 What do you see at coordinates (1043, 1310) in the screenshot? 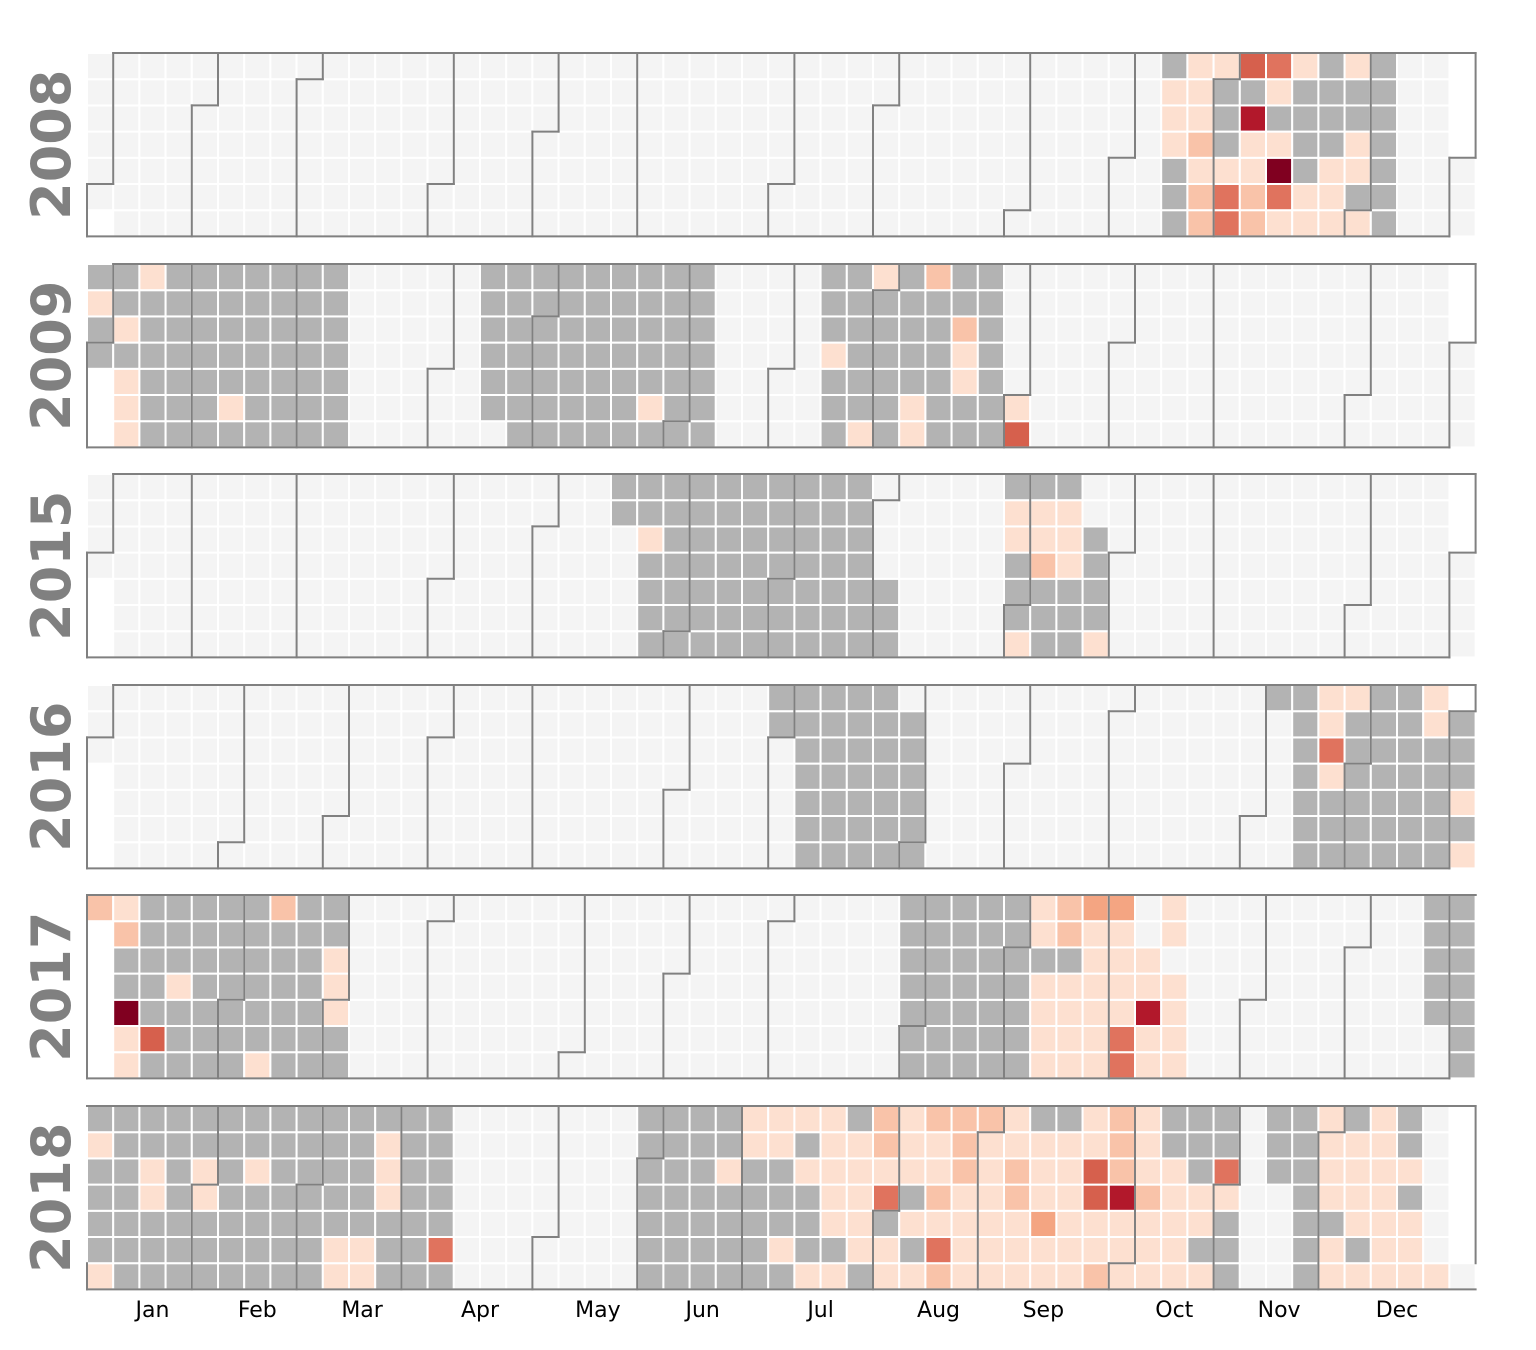
I see `month-tick-label: Sep` at bounding box center [1043, 1310].